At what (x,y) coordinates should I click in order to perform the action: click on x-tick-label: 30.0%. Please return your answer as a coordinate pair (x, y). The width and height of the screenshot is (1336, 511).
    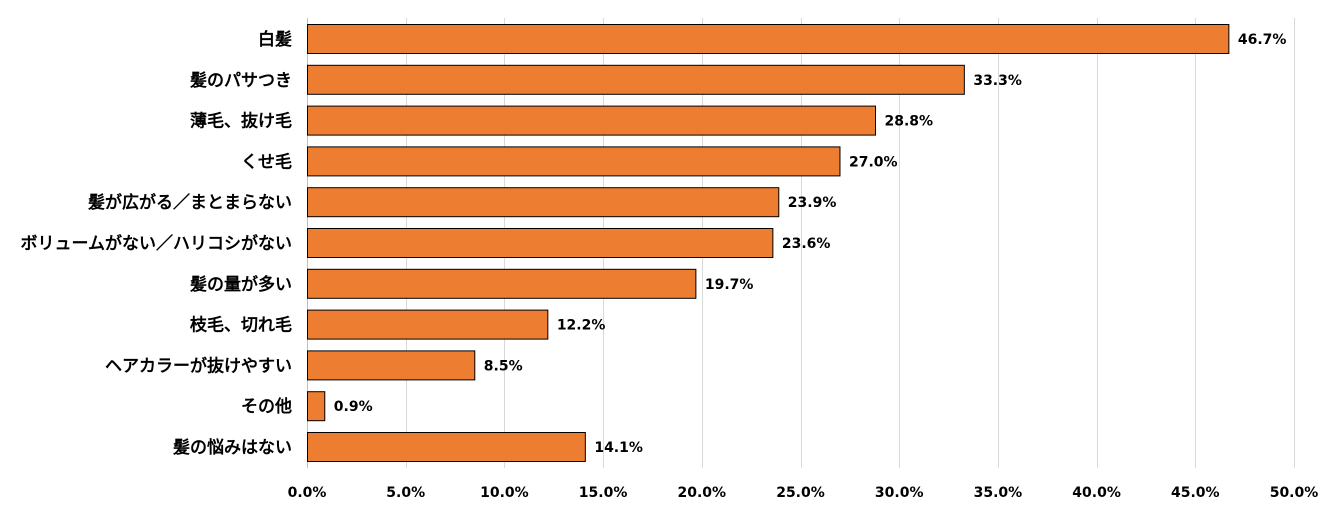
    Looking at the image, I should click on (899, 493).